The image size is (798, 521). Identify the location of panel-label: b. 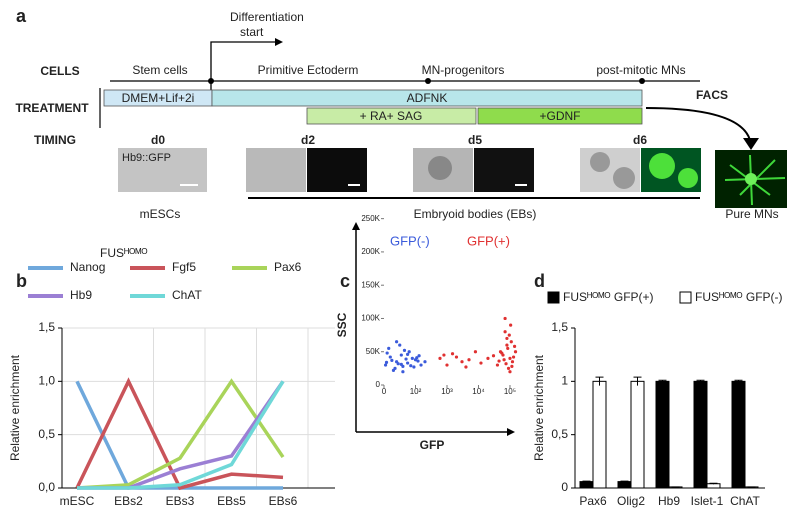
(21, 281).